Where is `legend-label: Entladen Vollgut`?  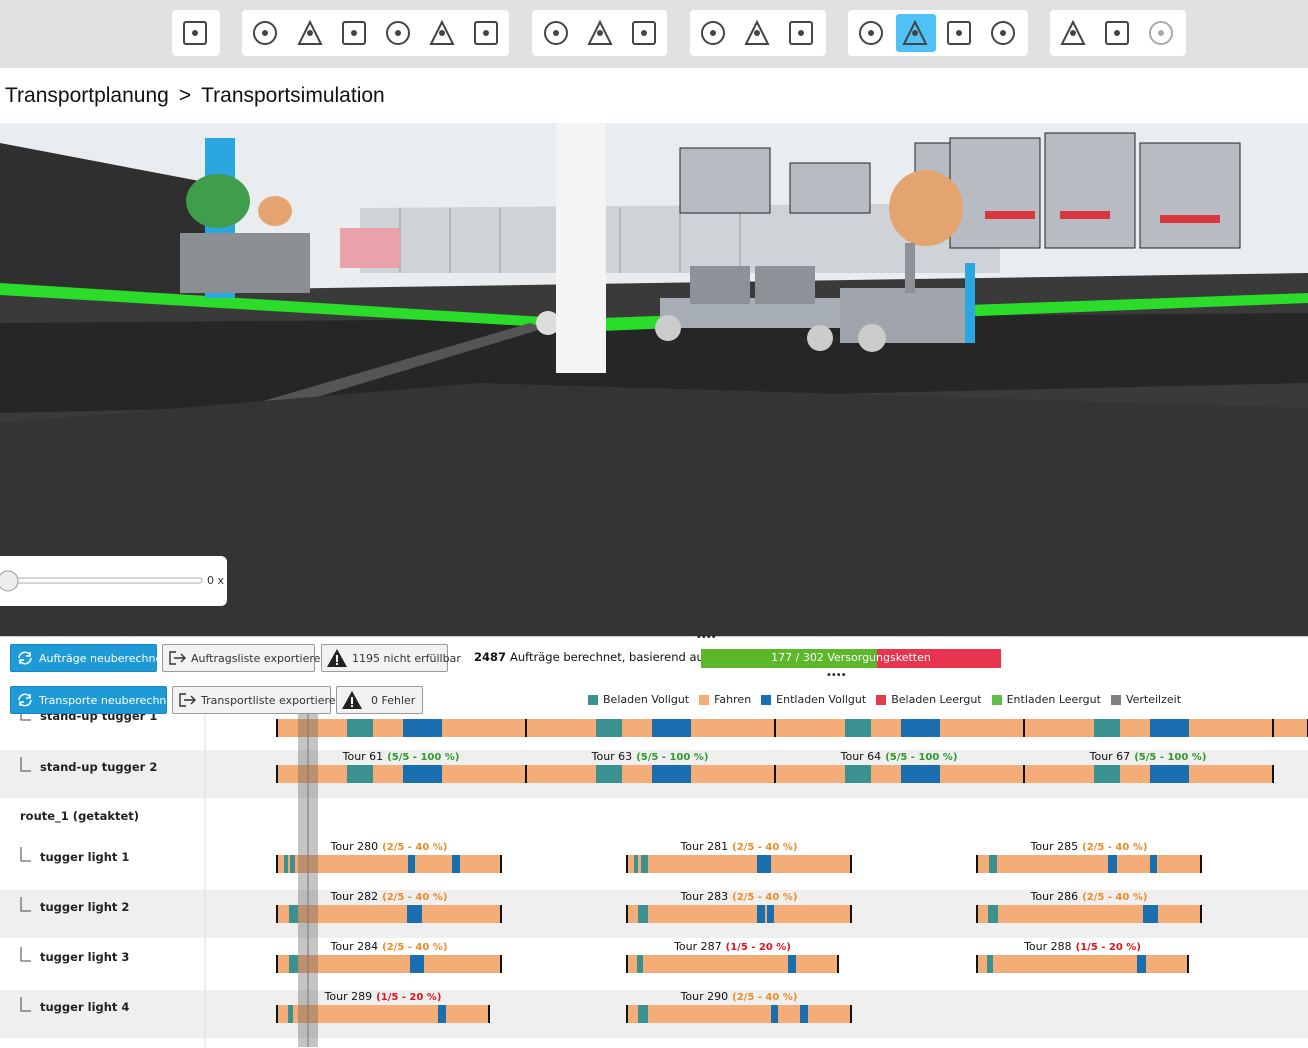
legend-label: Entladen Vollgut is located at coordinates (821, 699).